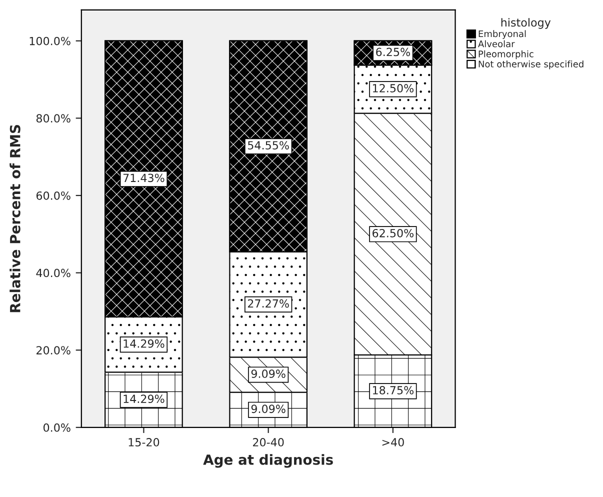  What do you see at coordinates (144, 442) in the screenshot?
I see `x-tick-label: 15-20` at bounding box center [144, 442].